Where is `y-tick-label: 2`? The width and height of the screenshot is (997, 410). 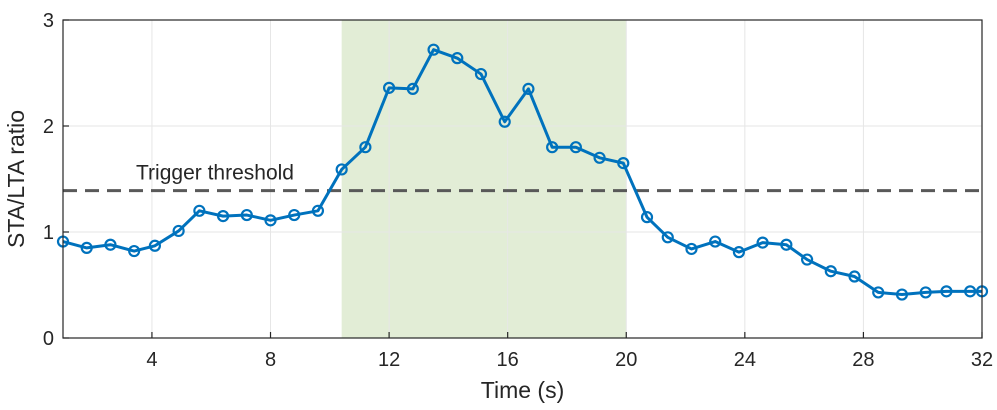 y-tick-label: 2 is located at coordinates (48, 127).